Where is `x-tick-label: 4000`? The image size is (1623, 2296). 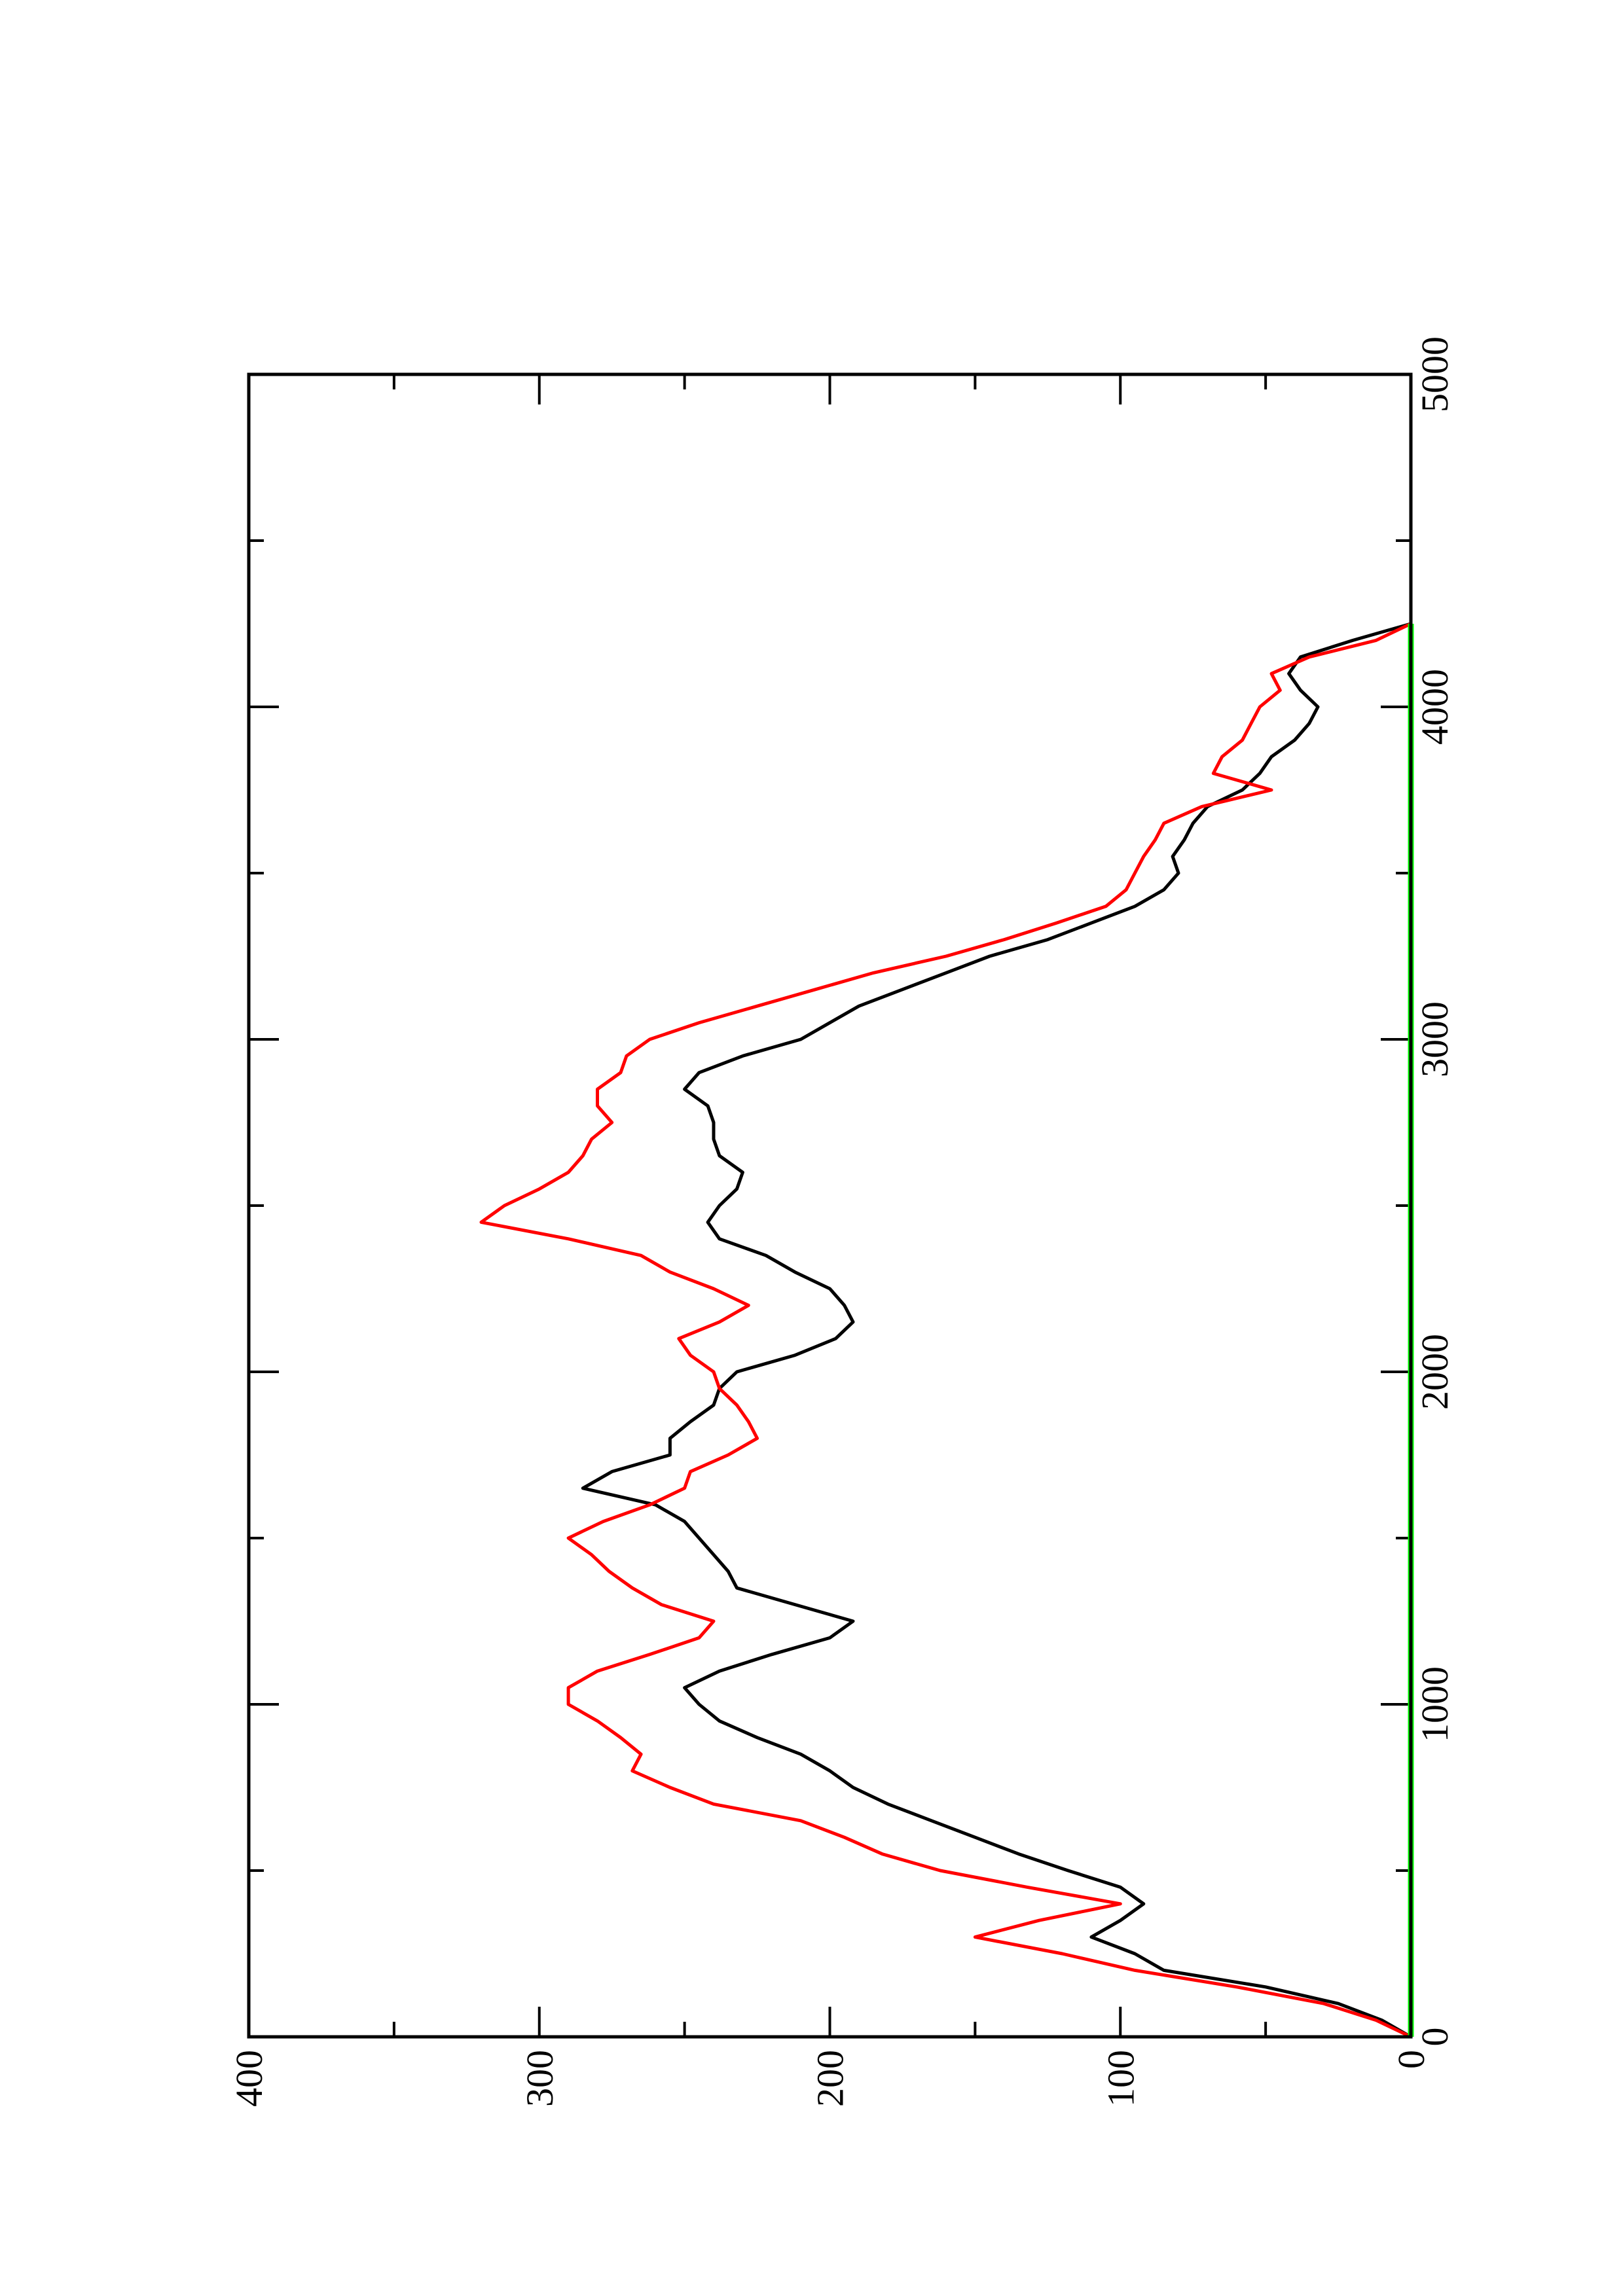
x-tick-label: 4000 is located at coordinates (1434, 707).